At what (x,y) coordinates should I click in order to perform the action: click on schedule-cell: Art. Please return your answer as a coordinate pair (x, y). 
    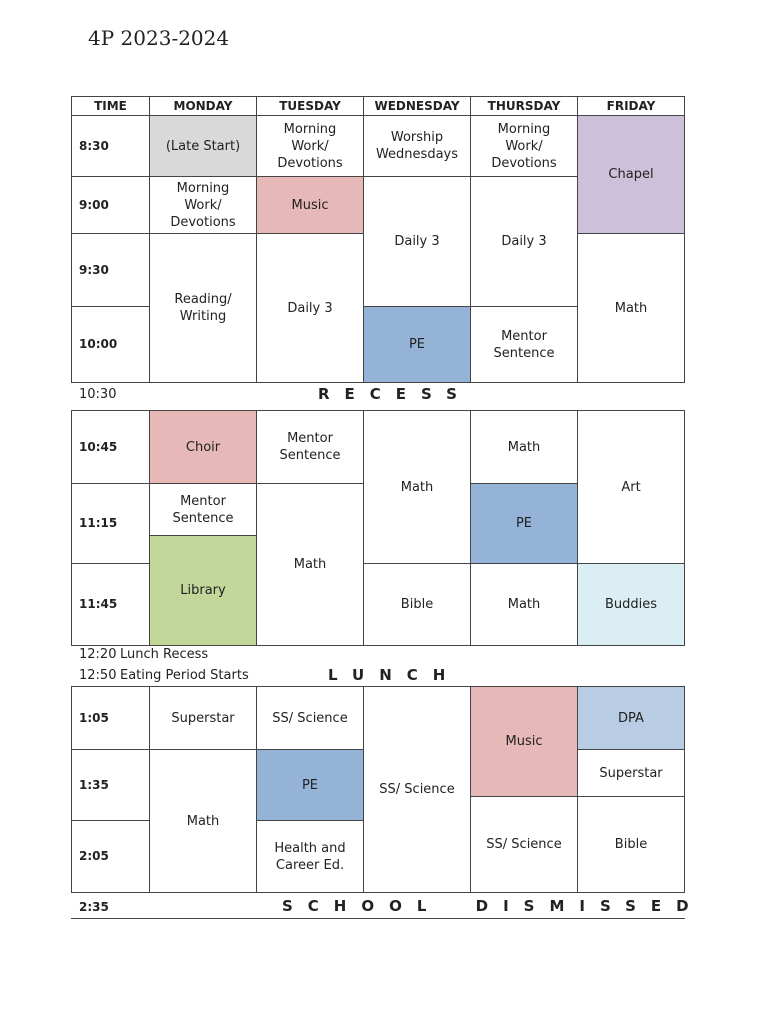
    Looking at the image, I should click on (631, 487).